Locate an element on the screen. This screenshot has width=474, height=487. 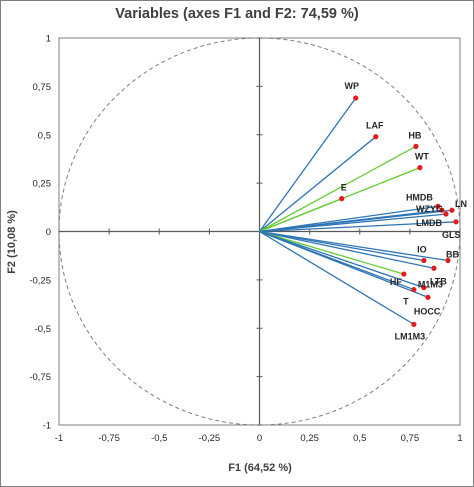
y-tick-label: -0,5 is located at coordinates (43, 329).